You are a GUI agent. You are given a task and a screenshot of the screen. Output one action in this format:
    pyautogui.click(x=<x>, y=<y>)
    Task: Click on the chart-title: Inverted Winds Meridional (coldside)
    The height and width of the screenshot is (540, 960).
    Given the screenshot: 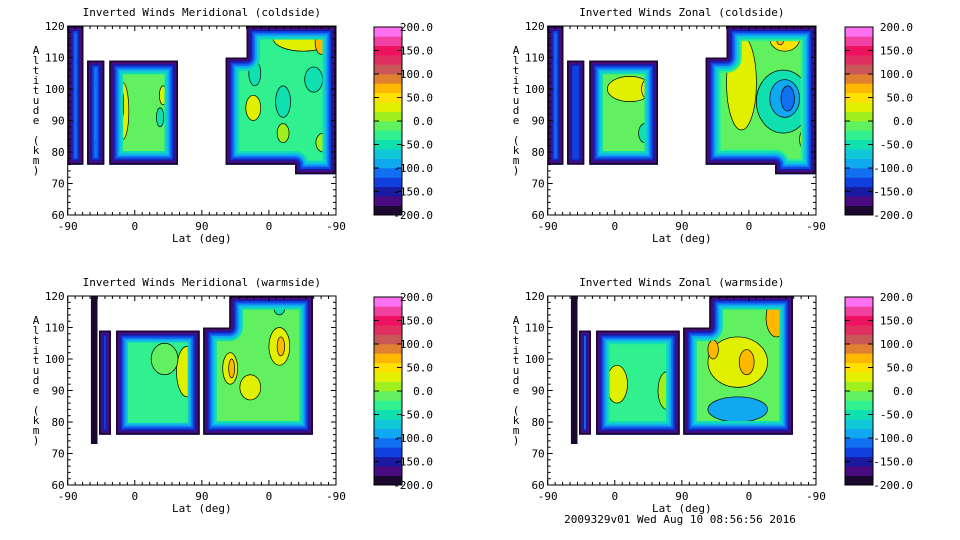 What is the action you would take?
    pyautogui.click(x=202, y=12)
    